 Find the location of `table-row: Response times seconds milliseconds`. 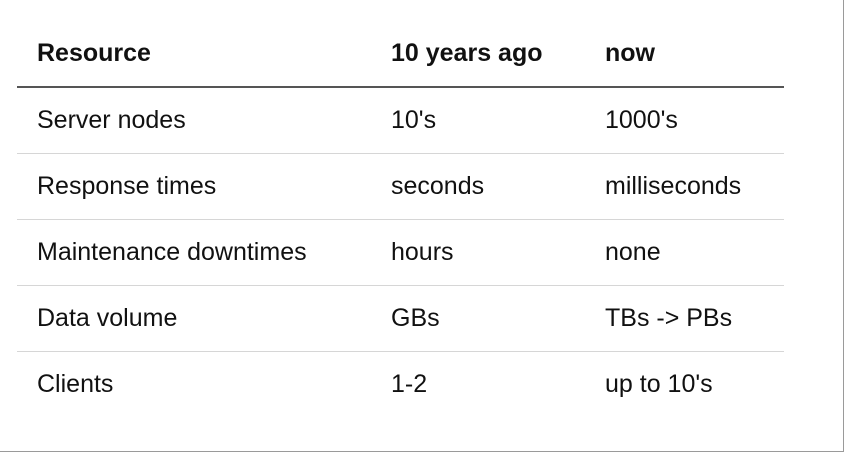

table-row: Response times seconds milliseconds is located at coordinates (400, 186).